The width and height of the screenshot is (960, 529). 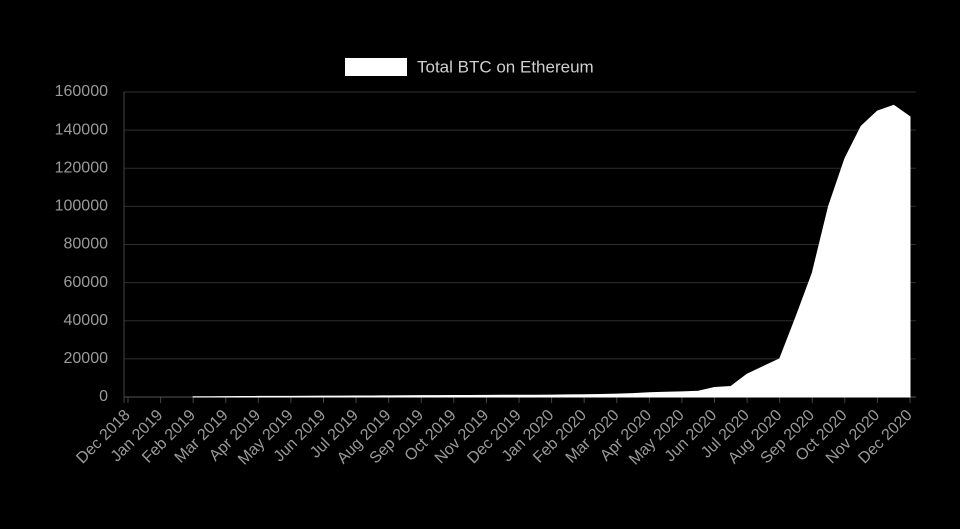 I want to click on y-tick-label: 60000, so click(x=86, y=282).